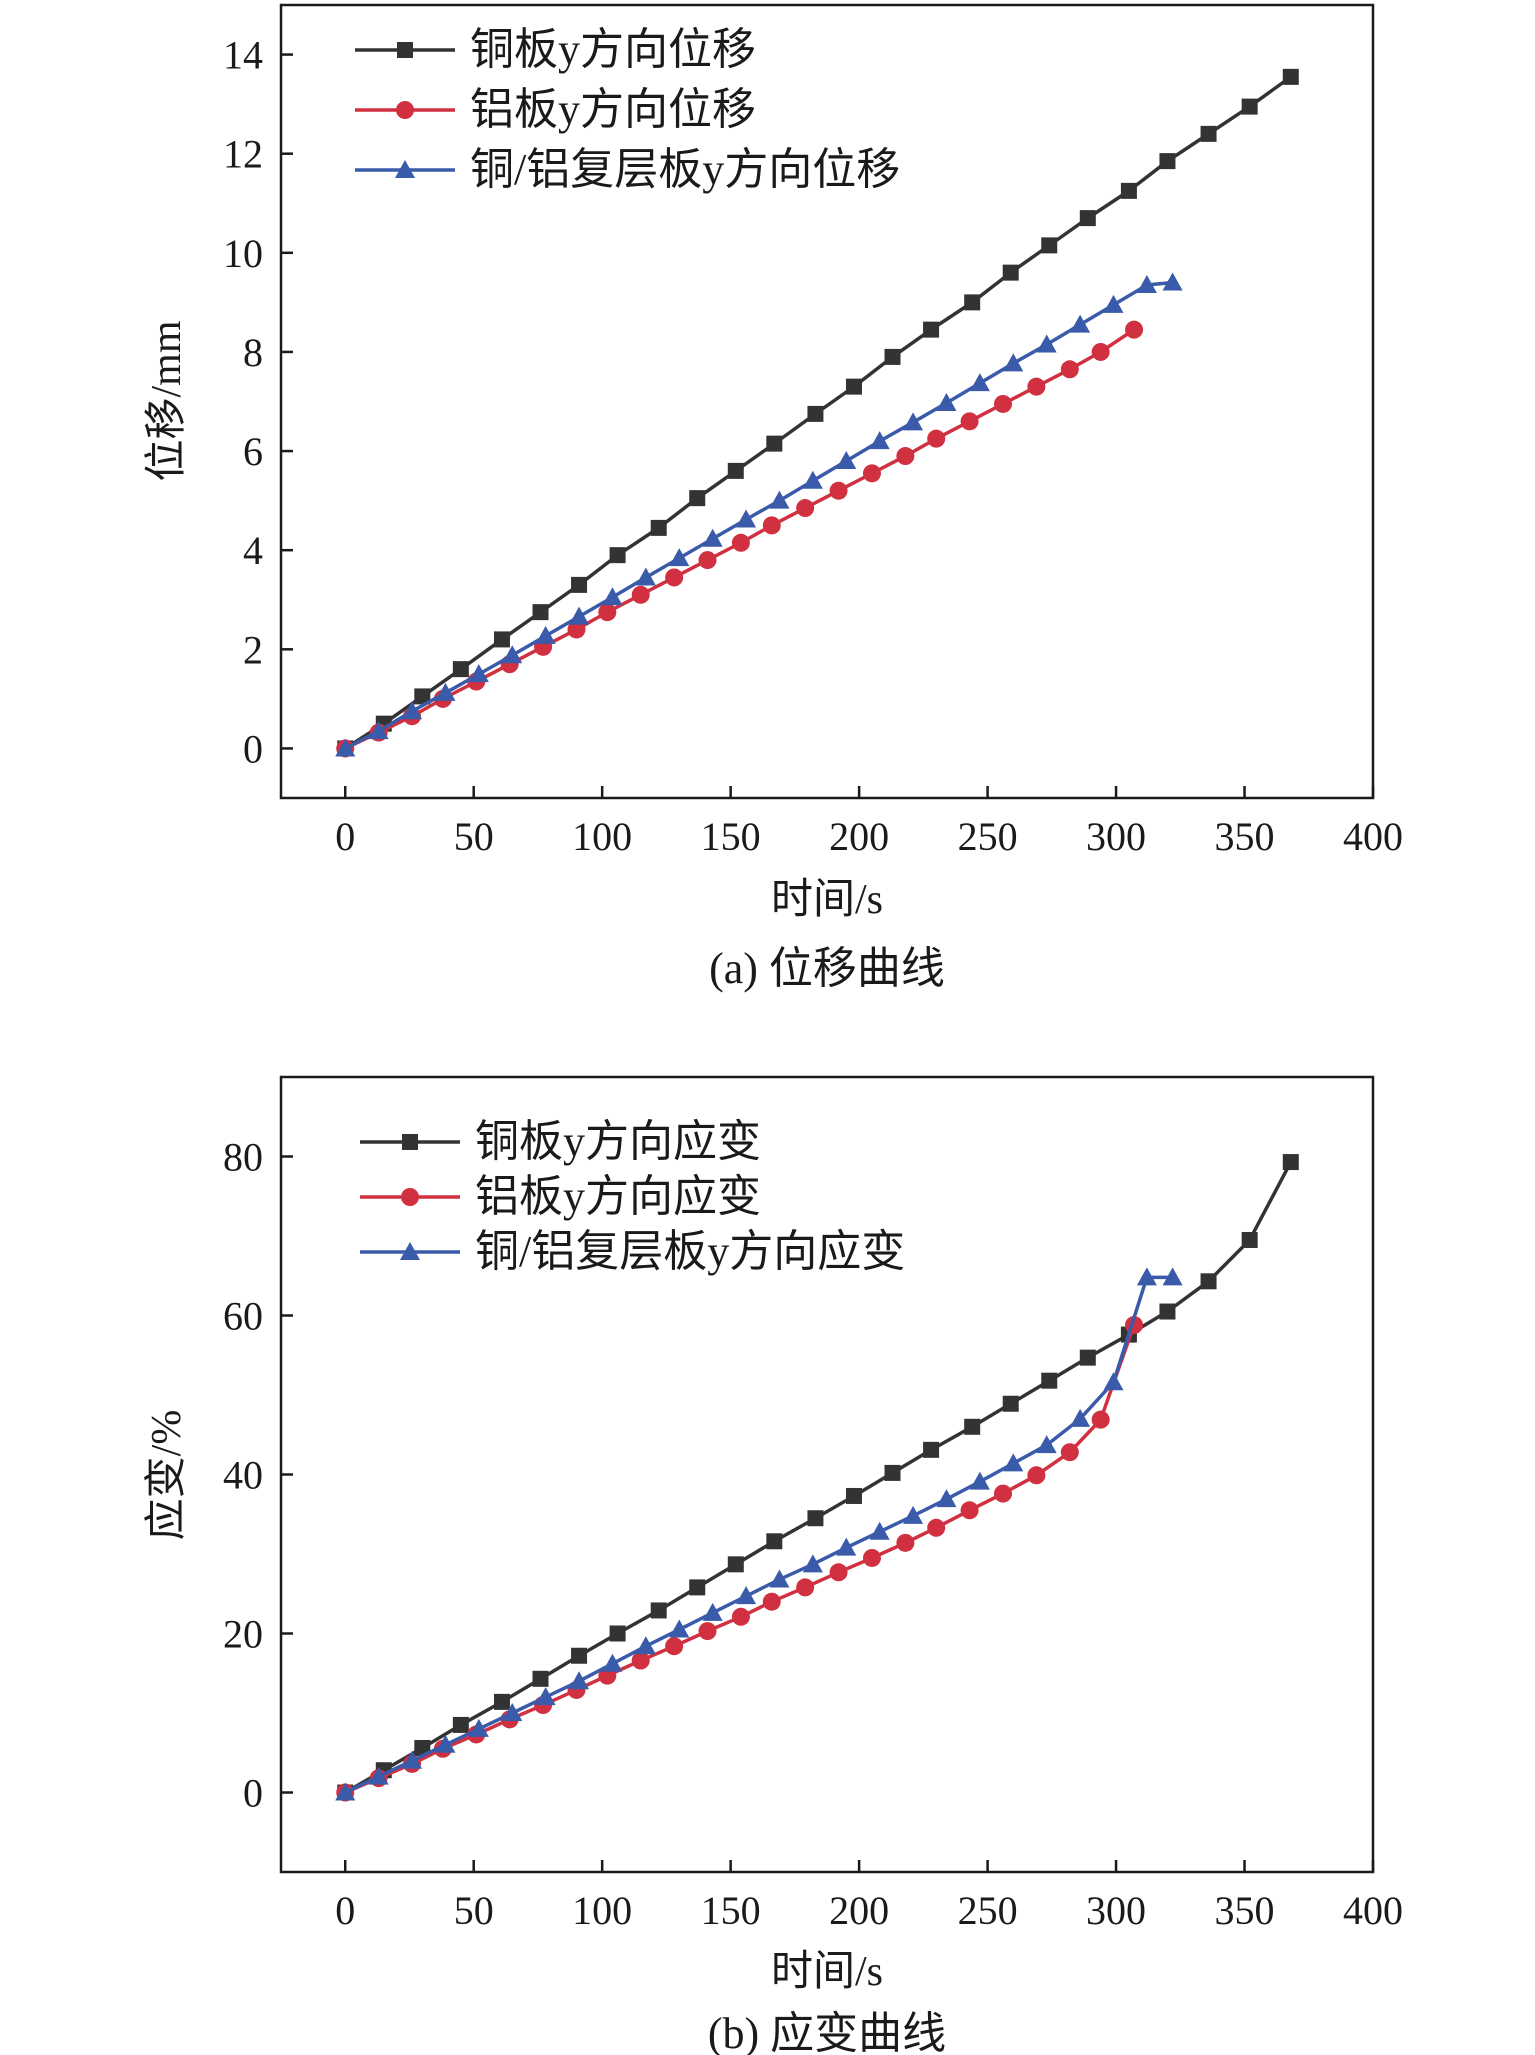 The width and height of the screenshot is (1535, 2055). Describe the element at coordinates (166, 1475) in the screenshot. I see `y-axis-label: 应变/%` at that location.